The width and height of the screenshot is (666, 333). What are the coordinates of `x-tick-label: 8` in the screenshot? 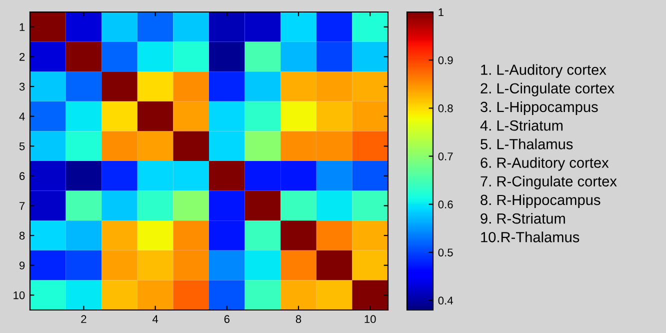 It's located at (299, 319).